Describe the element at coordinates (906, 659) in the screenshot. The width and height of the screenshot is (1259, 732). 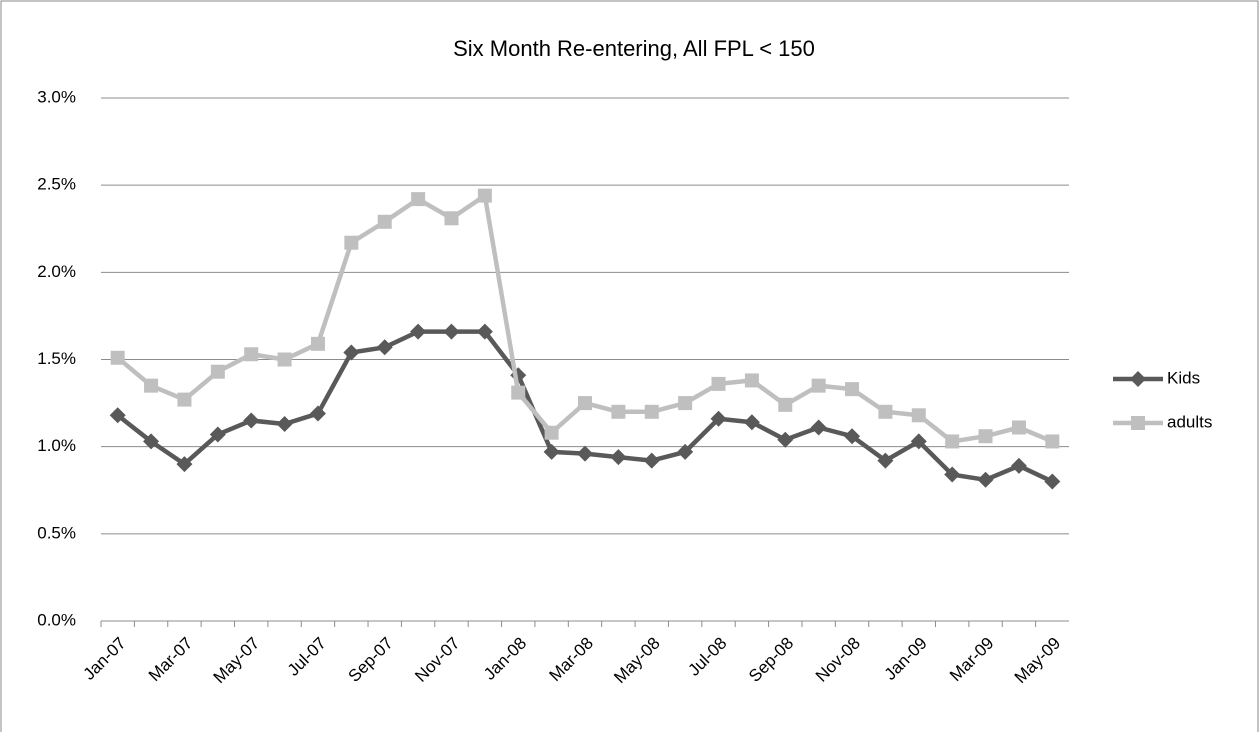
I see `x-tick-label: Jan-09` at that location.